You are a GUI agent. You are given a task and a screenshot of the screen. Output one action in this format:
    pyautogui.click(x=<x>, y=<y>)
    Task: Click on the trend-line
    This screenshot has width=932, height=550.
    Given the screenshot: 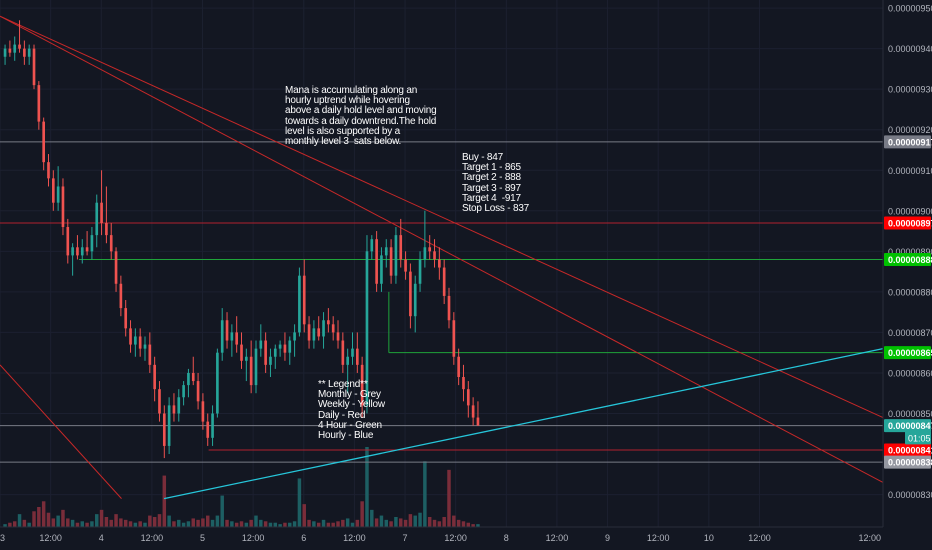 What is the action you would take?
    pyautogui.click(x=61, y=431)
    